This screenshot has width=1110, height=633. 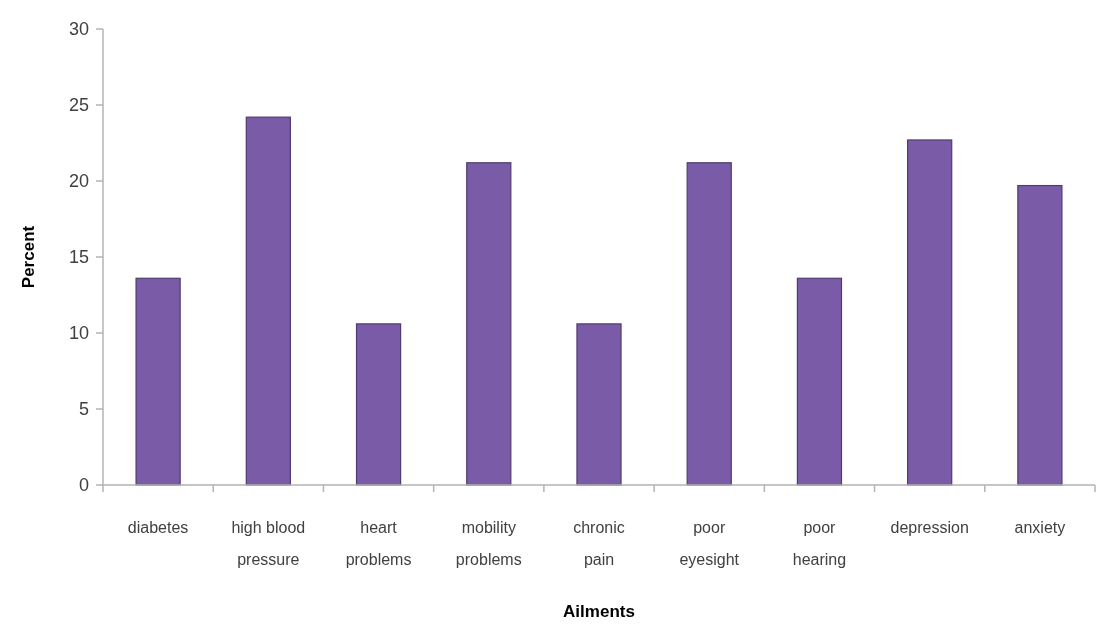 What do you see at coordinates (268, 543) in the screenshot?
I see `x-tick-label: high blood pressure` at bounding box center [268, 543].